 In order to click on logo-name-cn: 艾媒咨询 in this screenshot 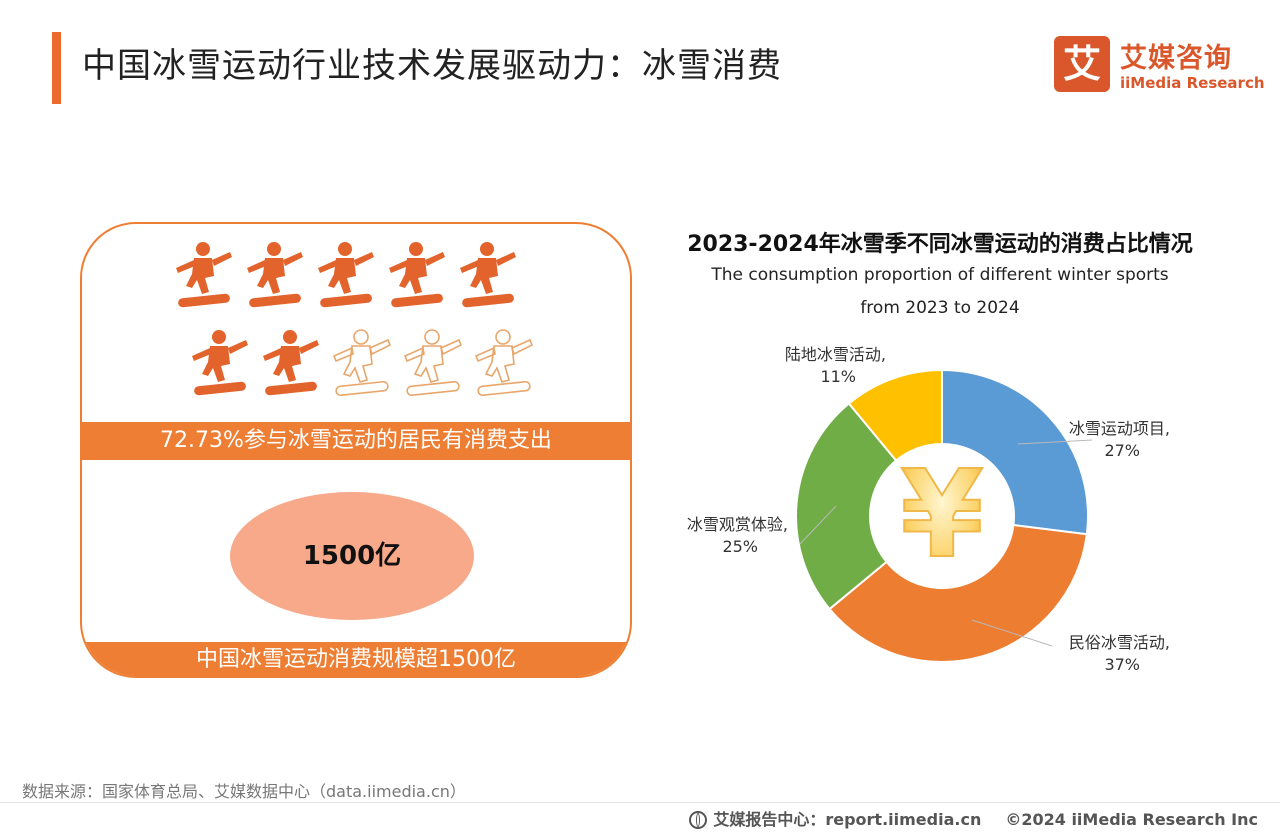, I will do `click(1176, 58)`.